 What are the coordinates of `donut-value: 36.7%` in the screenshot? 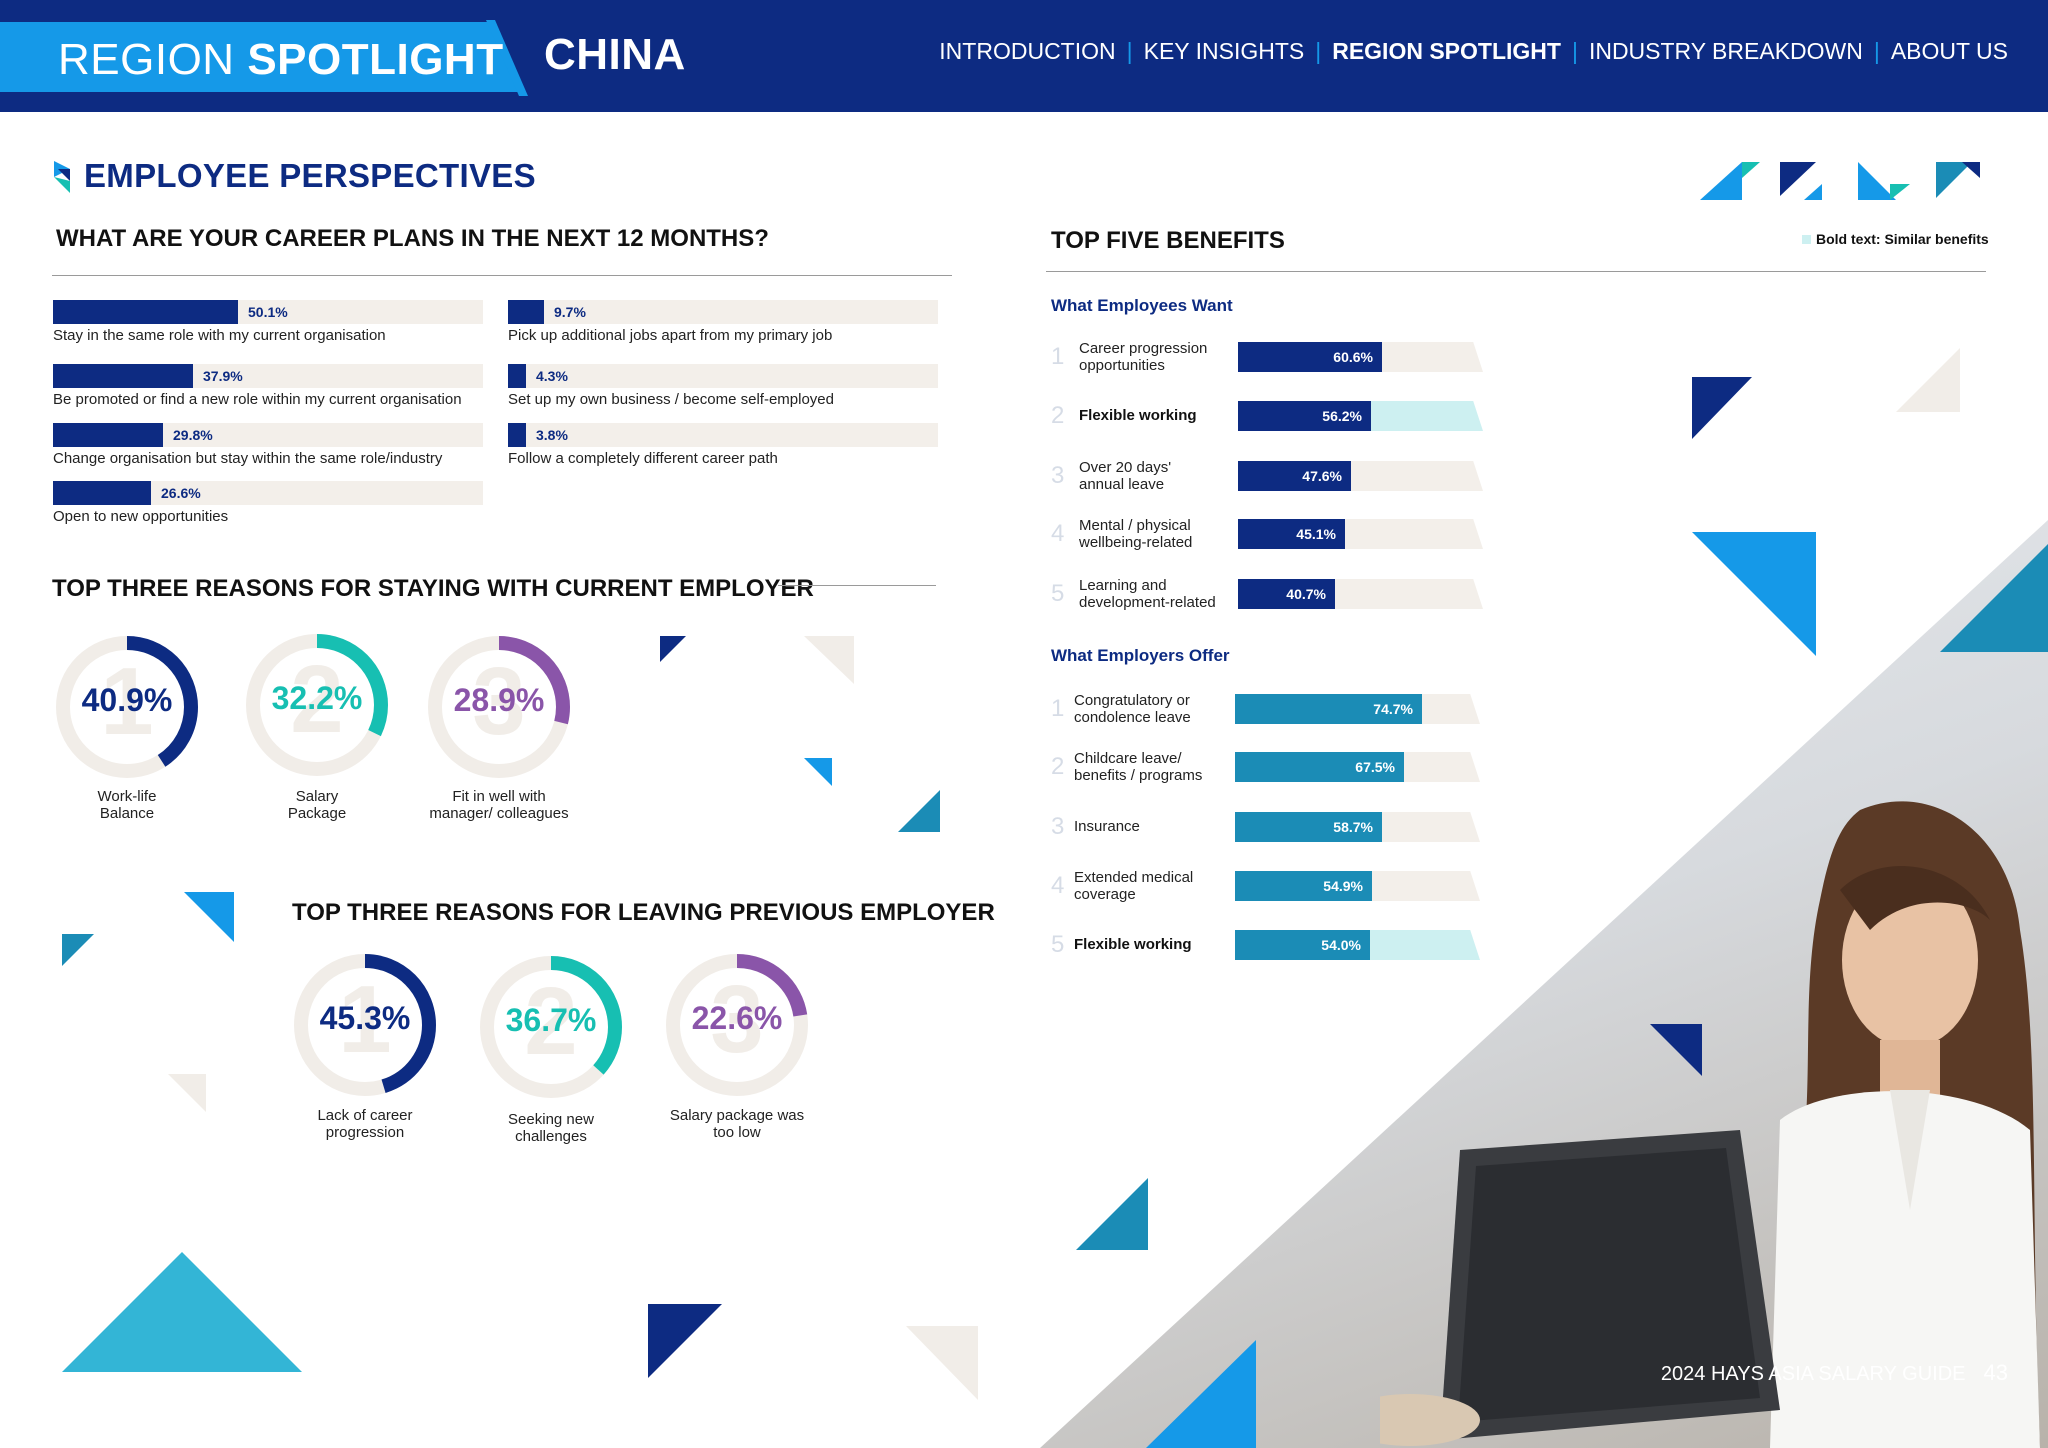 It's located at (551, 1020).